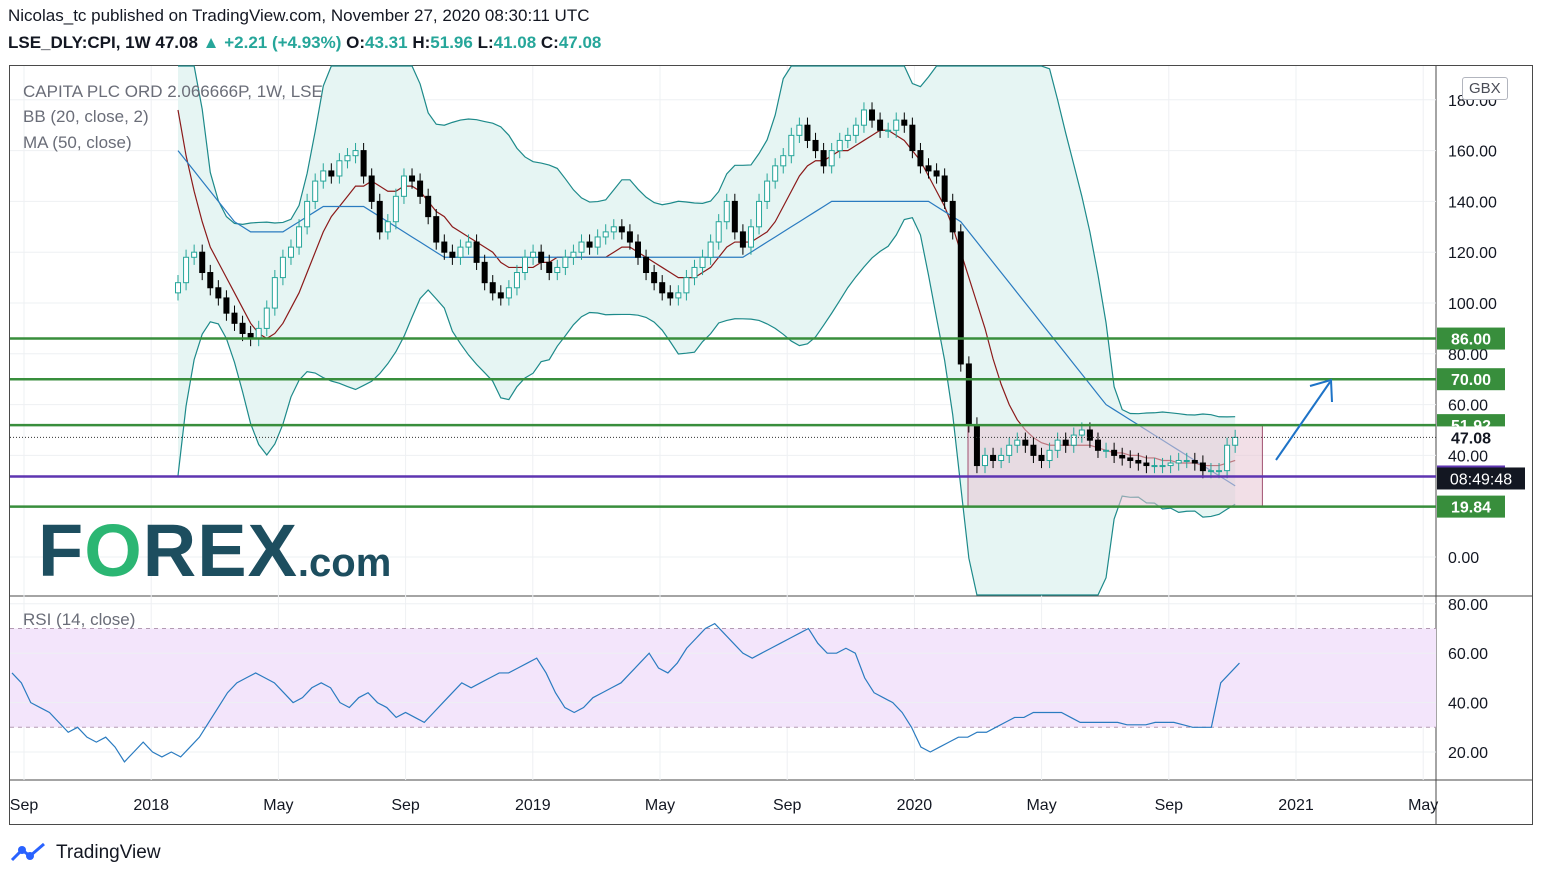  Describe the element at coordinates (151, 805) in the screenshot. I see `x-tick-label: 2018` at that location.